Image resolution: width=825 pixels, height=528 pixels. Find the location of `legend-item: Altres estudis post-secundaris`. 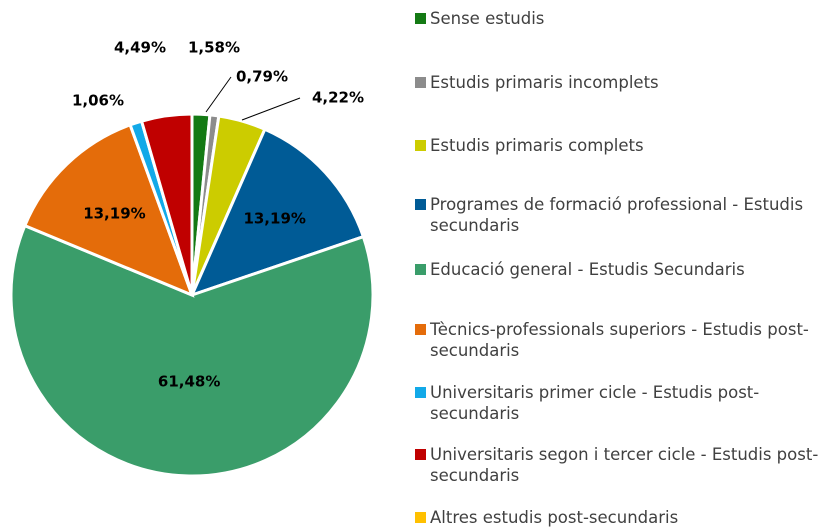

legend-item: Altres estudis post-secundaris is located at coordinates (617, 517).